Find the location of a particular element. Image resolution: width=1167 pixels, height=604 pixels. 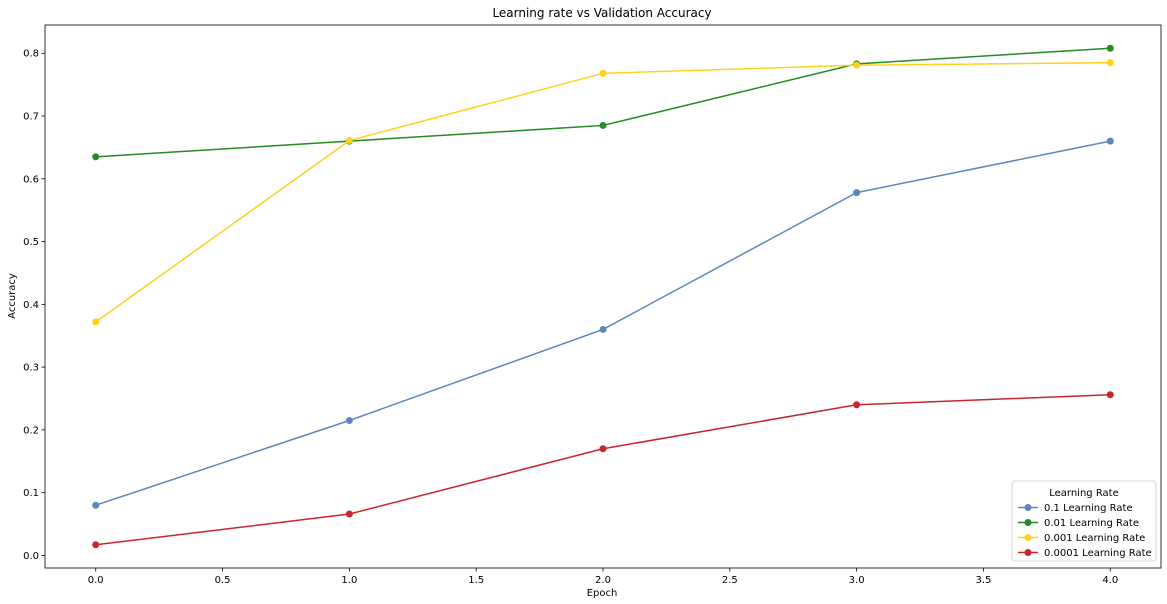

y-tick-label: 0.5 is located at coordinates (31, 242).